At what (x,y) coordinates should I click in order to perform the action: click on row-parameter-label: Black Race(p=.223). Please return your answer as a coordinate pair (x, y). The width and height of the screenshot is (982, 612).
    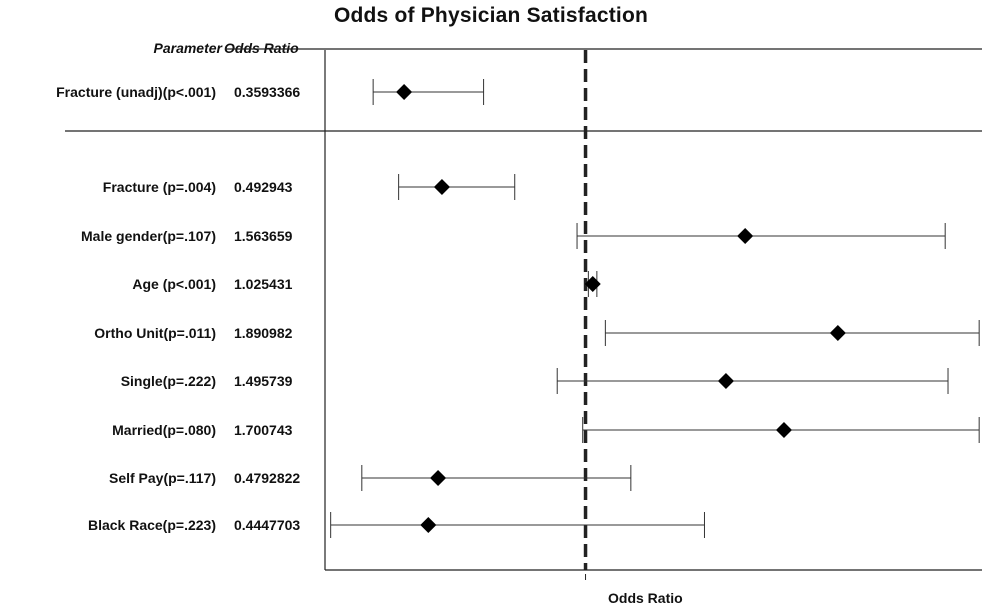
    Looking at the image, I should click on (151, 525).